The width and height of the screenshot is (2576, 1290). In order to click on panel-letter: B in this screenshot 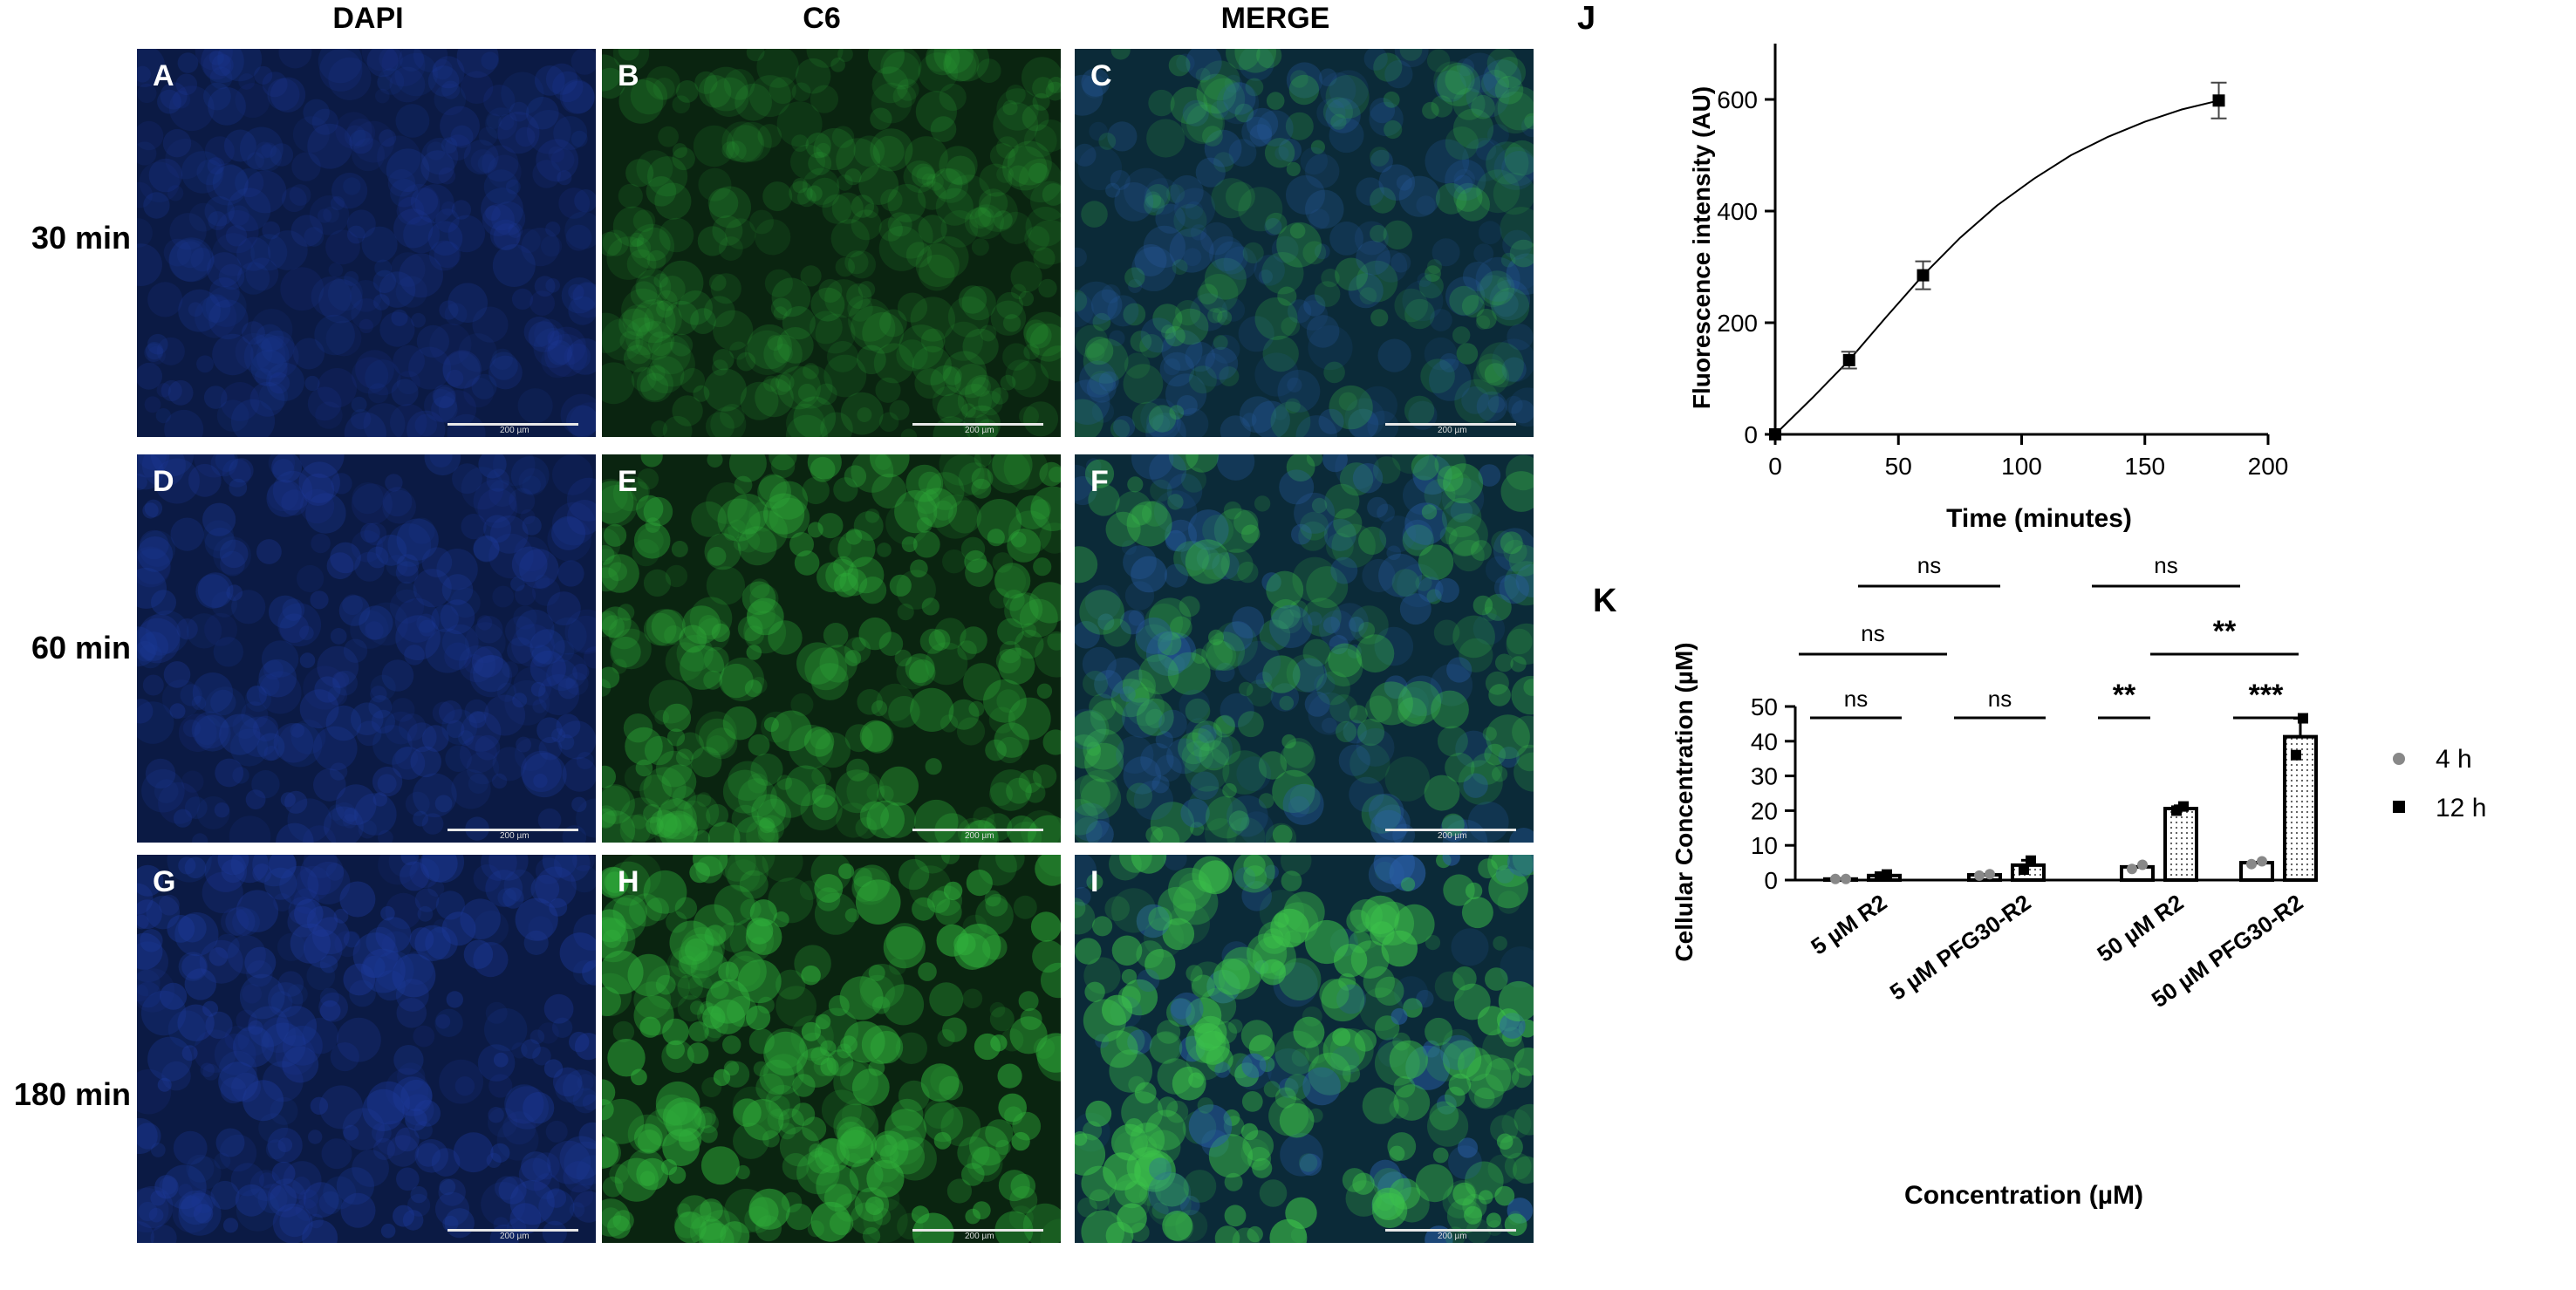, I will do `click(628, 75)`.